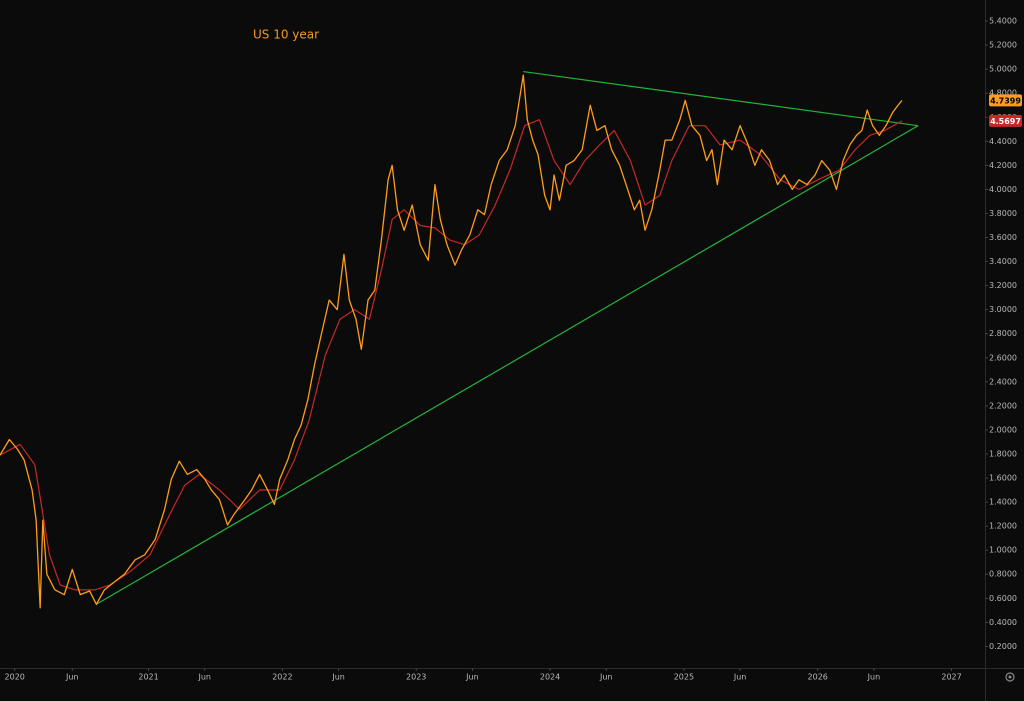 This screenshot has width=1024, height=701. What do you see at coordinates (721, 98) in the screenshot?
I see `series-line` at bounding box center [721, 98].